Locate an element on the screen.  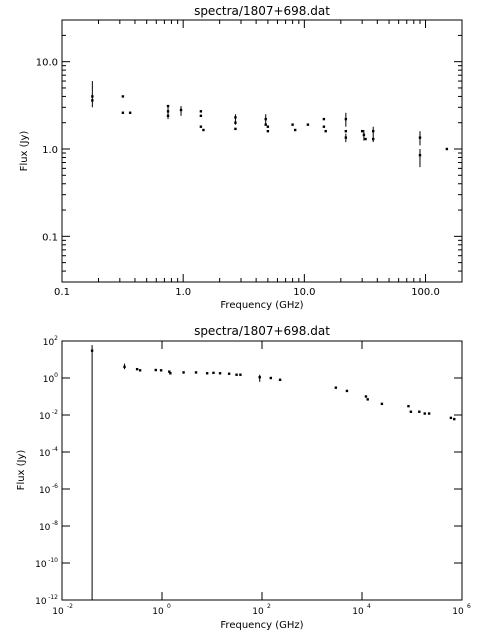
x-tick-exponent: -2 is located at coordinates (70, 606).